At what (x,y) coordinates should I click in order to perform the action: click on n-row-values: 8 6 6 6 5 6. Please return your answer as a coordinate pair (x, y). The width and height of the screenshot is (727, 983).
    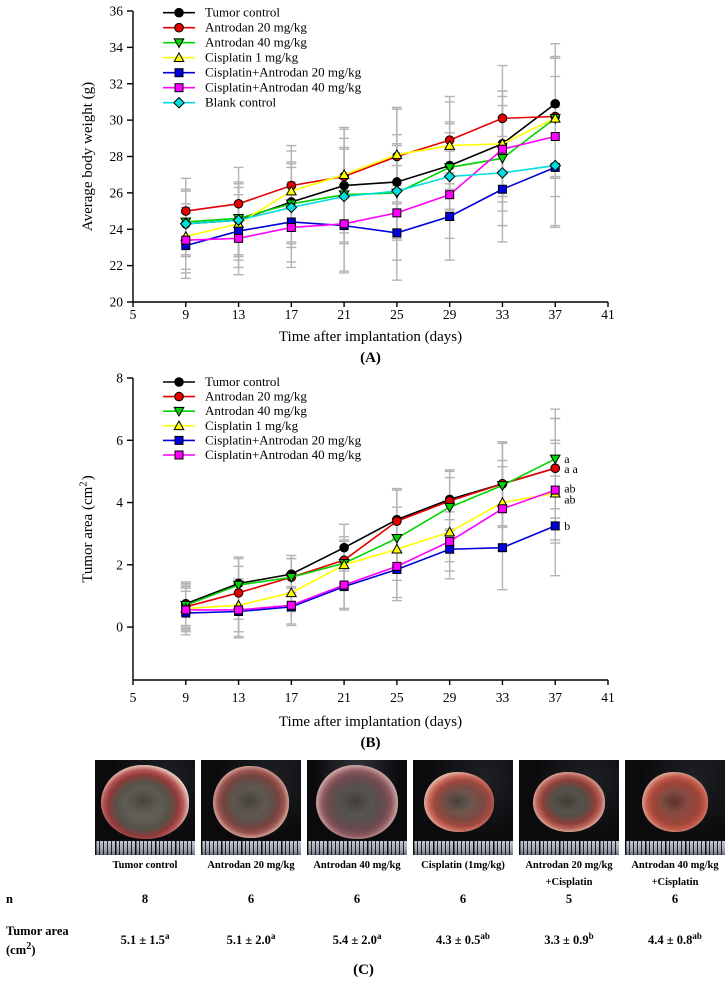
    Looking at the image, I should click on (410, 899).